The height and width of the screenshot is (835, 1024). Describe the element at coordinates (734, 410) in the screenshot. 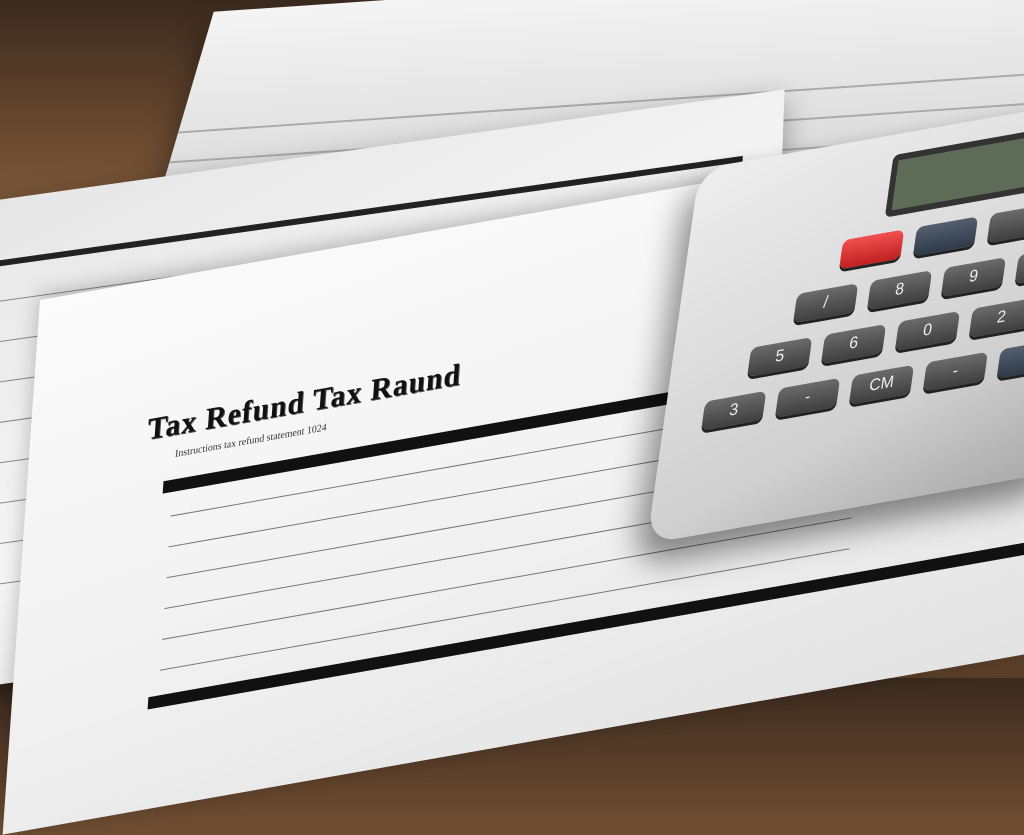

I see `calculator-key: 3` at that location.